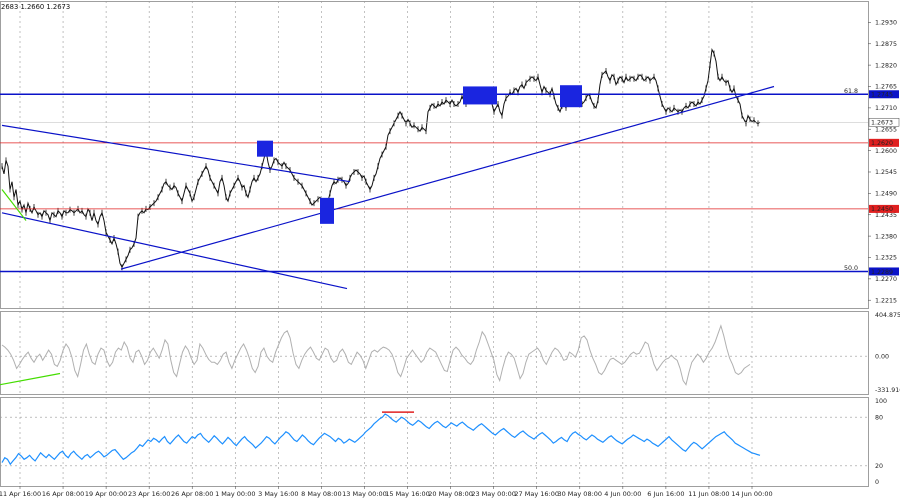 The width and height of the screenshot is (900, 500). I want to click on cci-indicator-panel, so click(434, 355).